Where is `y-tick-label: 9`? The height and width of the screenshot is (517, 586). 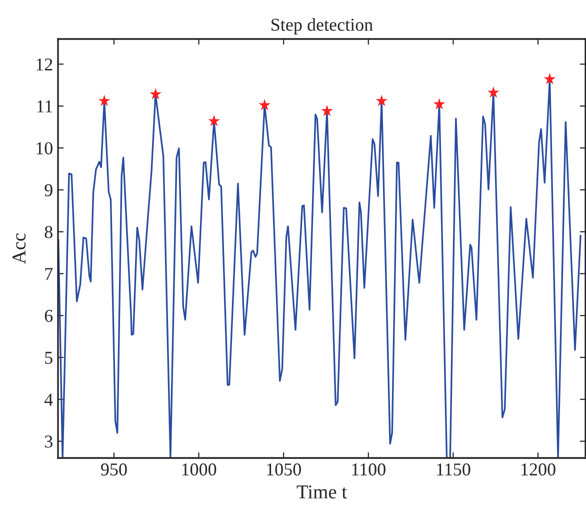
y-tick-label: 9 is located at coordinates (48, 190).